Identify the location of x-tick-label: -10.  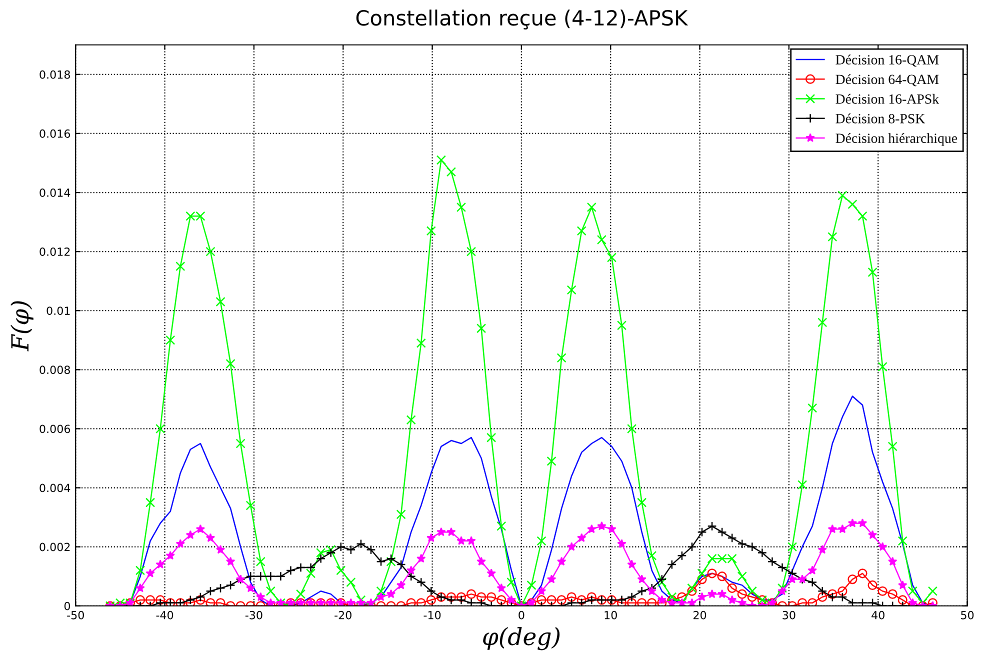
(432, 615).